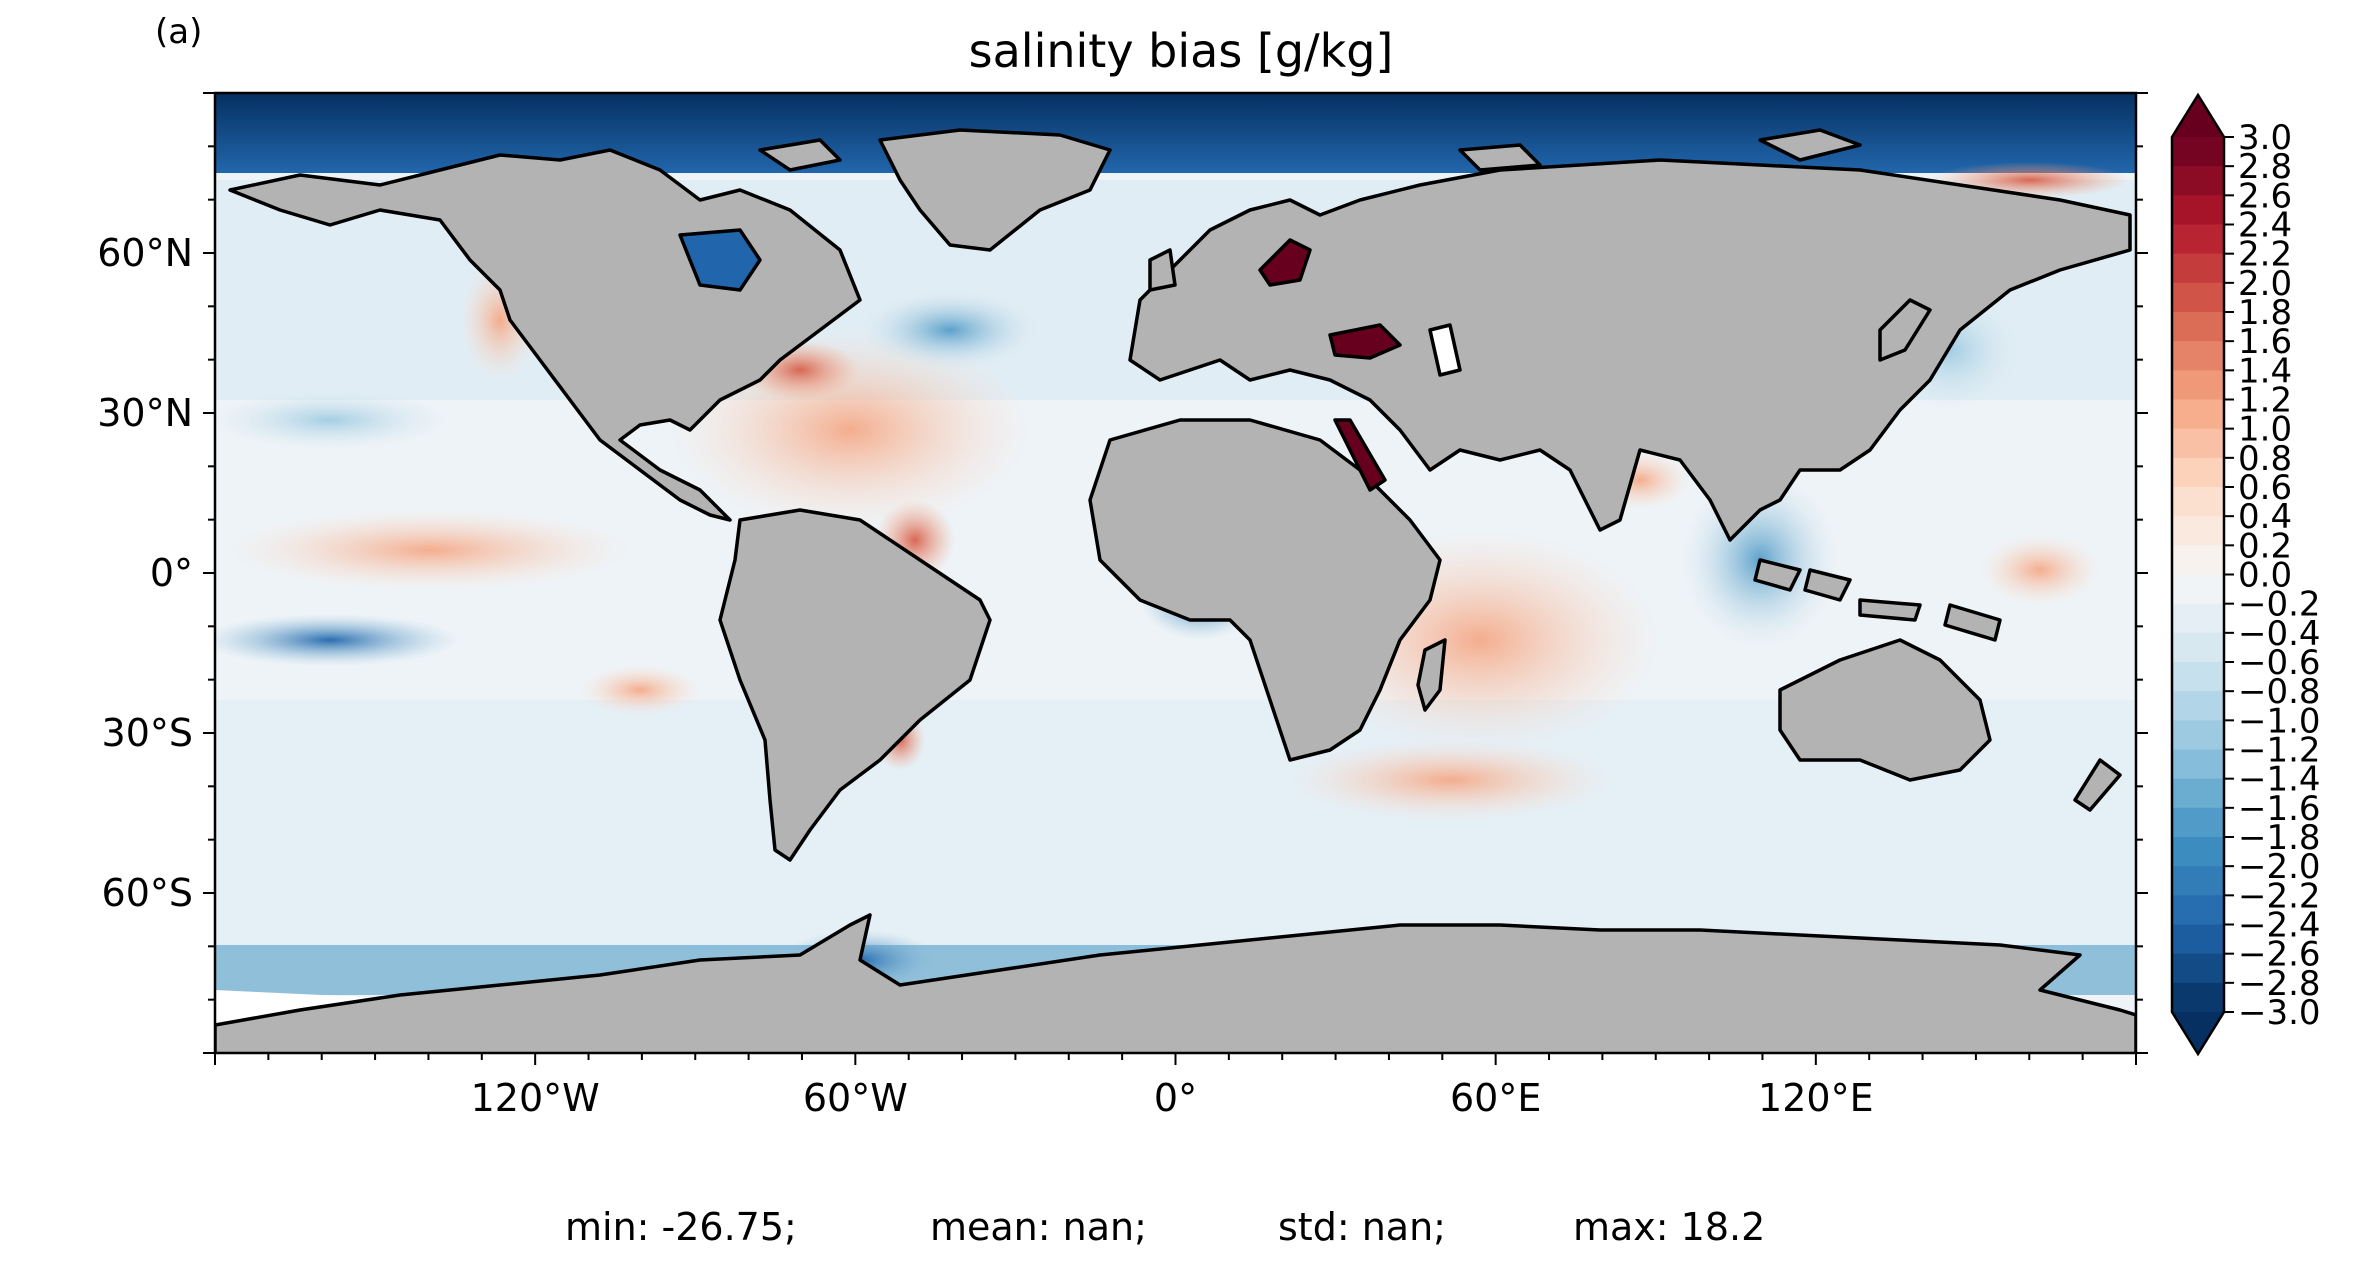 The width and height of the screenshot is (2362, 1263). I want to click on panel-label: (a), so click(179, 32).